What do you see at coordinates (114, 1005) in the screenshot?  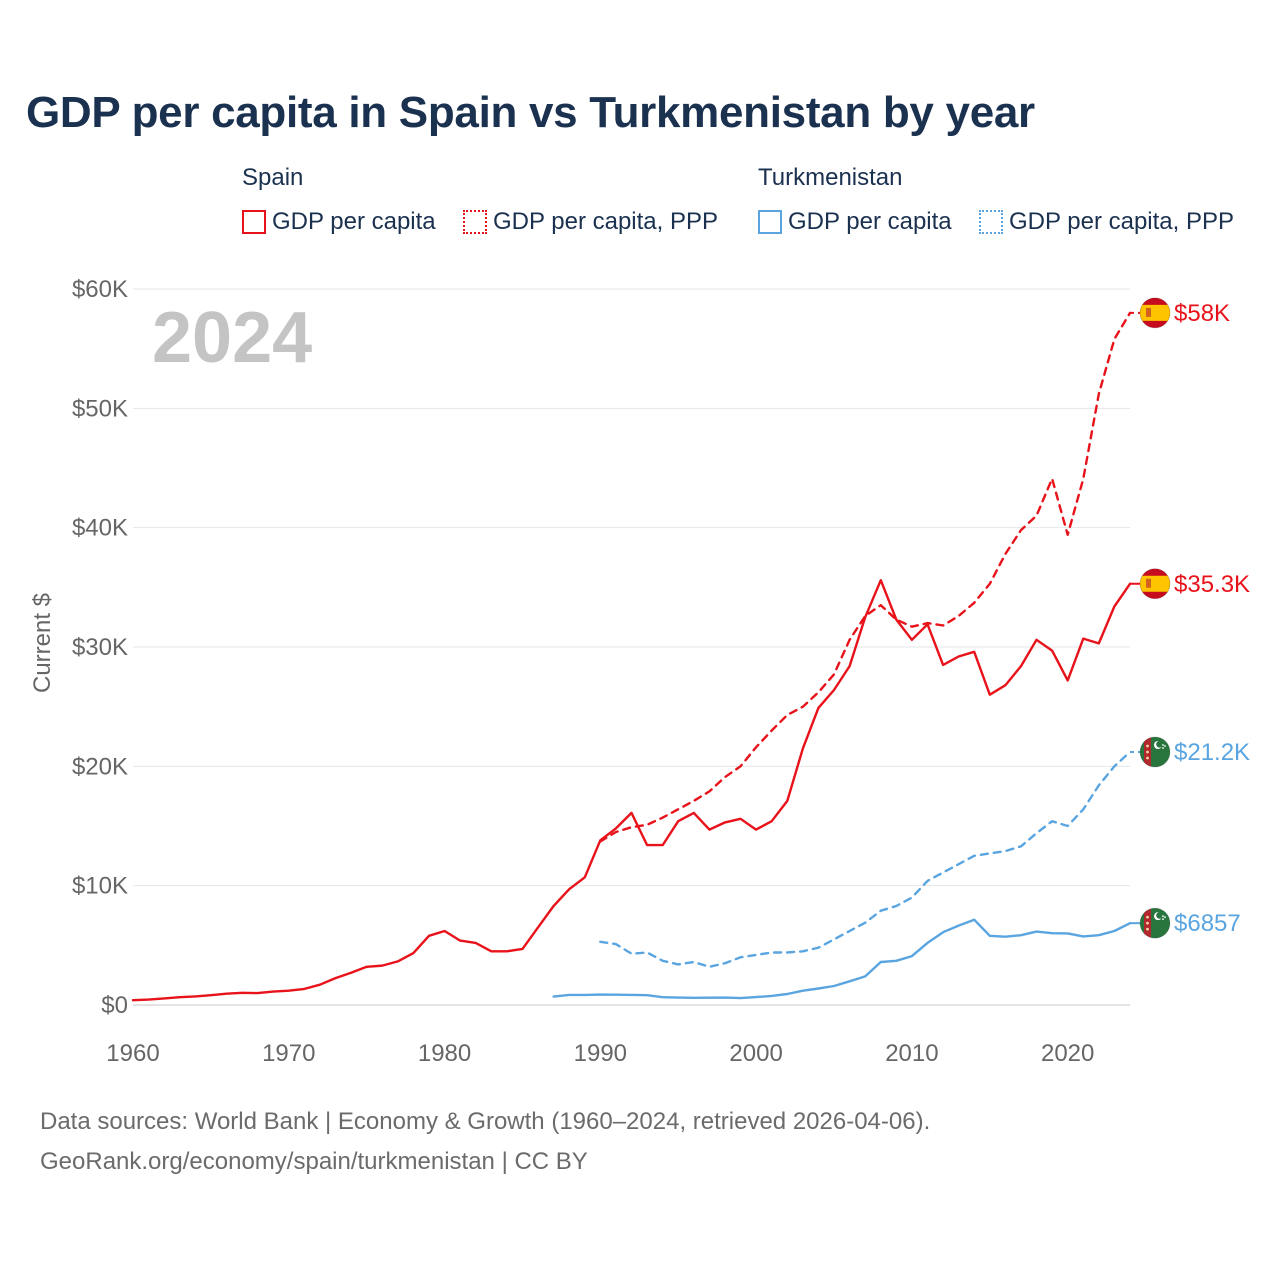 I see `y-tick-label: $0` at bounding box center [114, 1005].